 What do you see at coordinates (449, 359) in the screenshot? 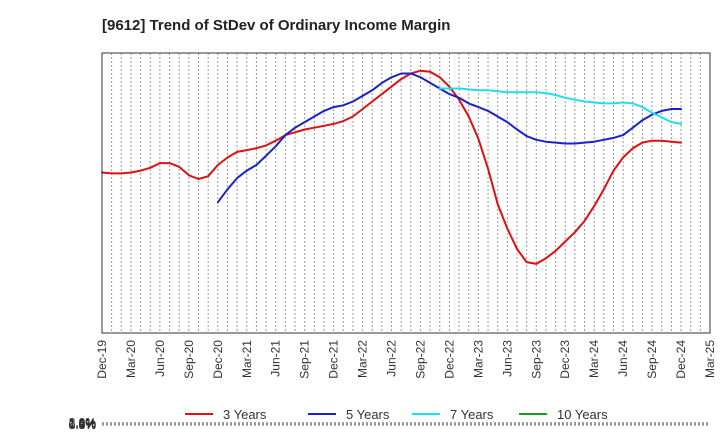
I see `x-tick-label: Dec-22` at bounding box center [449, 359].